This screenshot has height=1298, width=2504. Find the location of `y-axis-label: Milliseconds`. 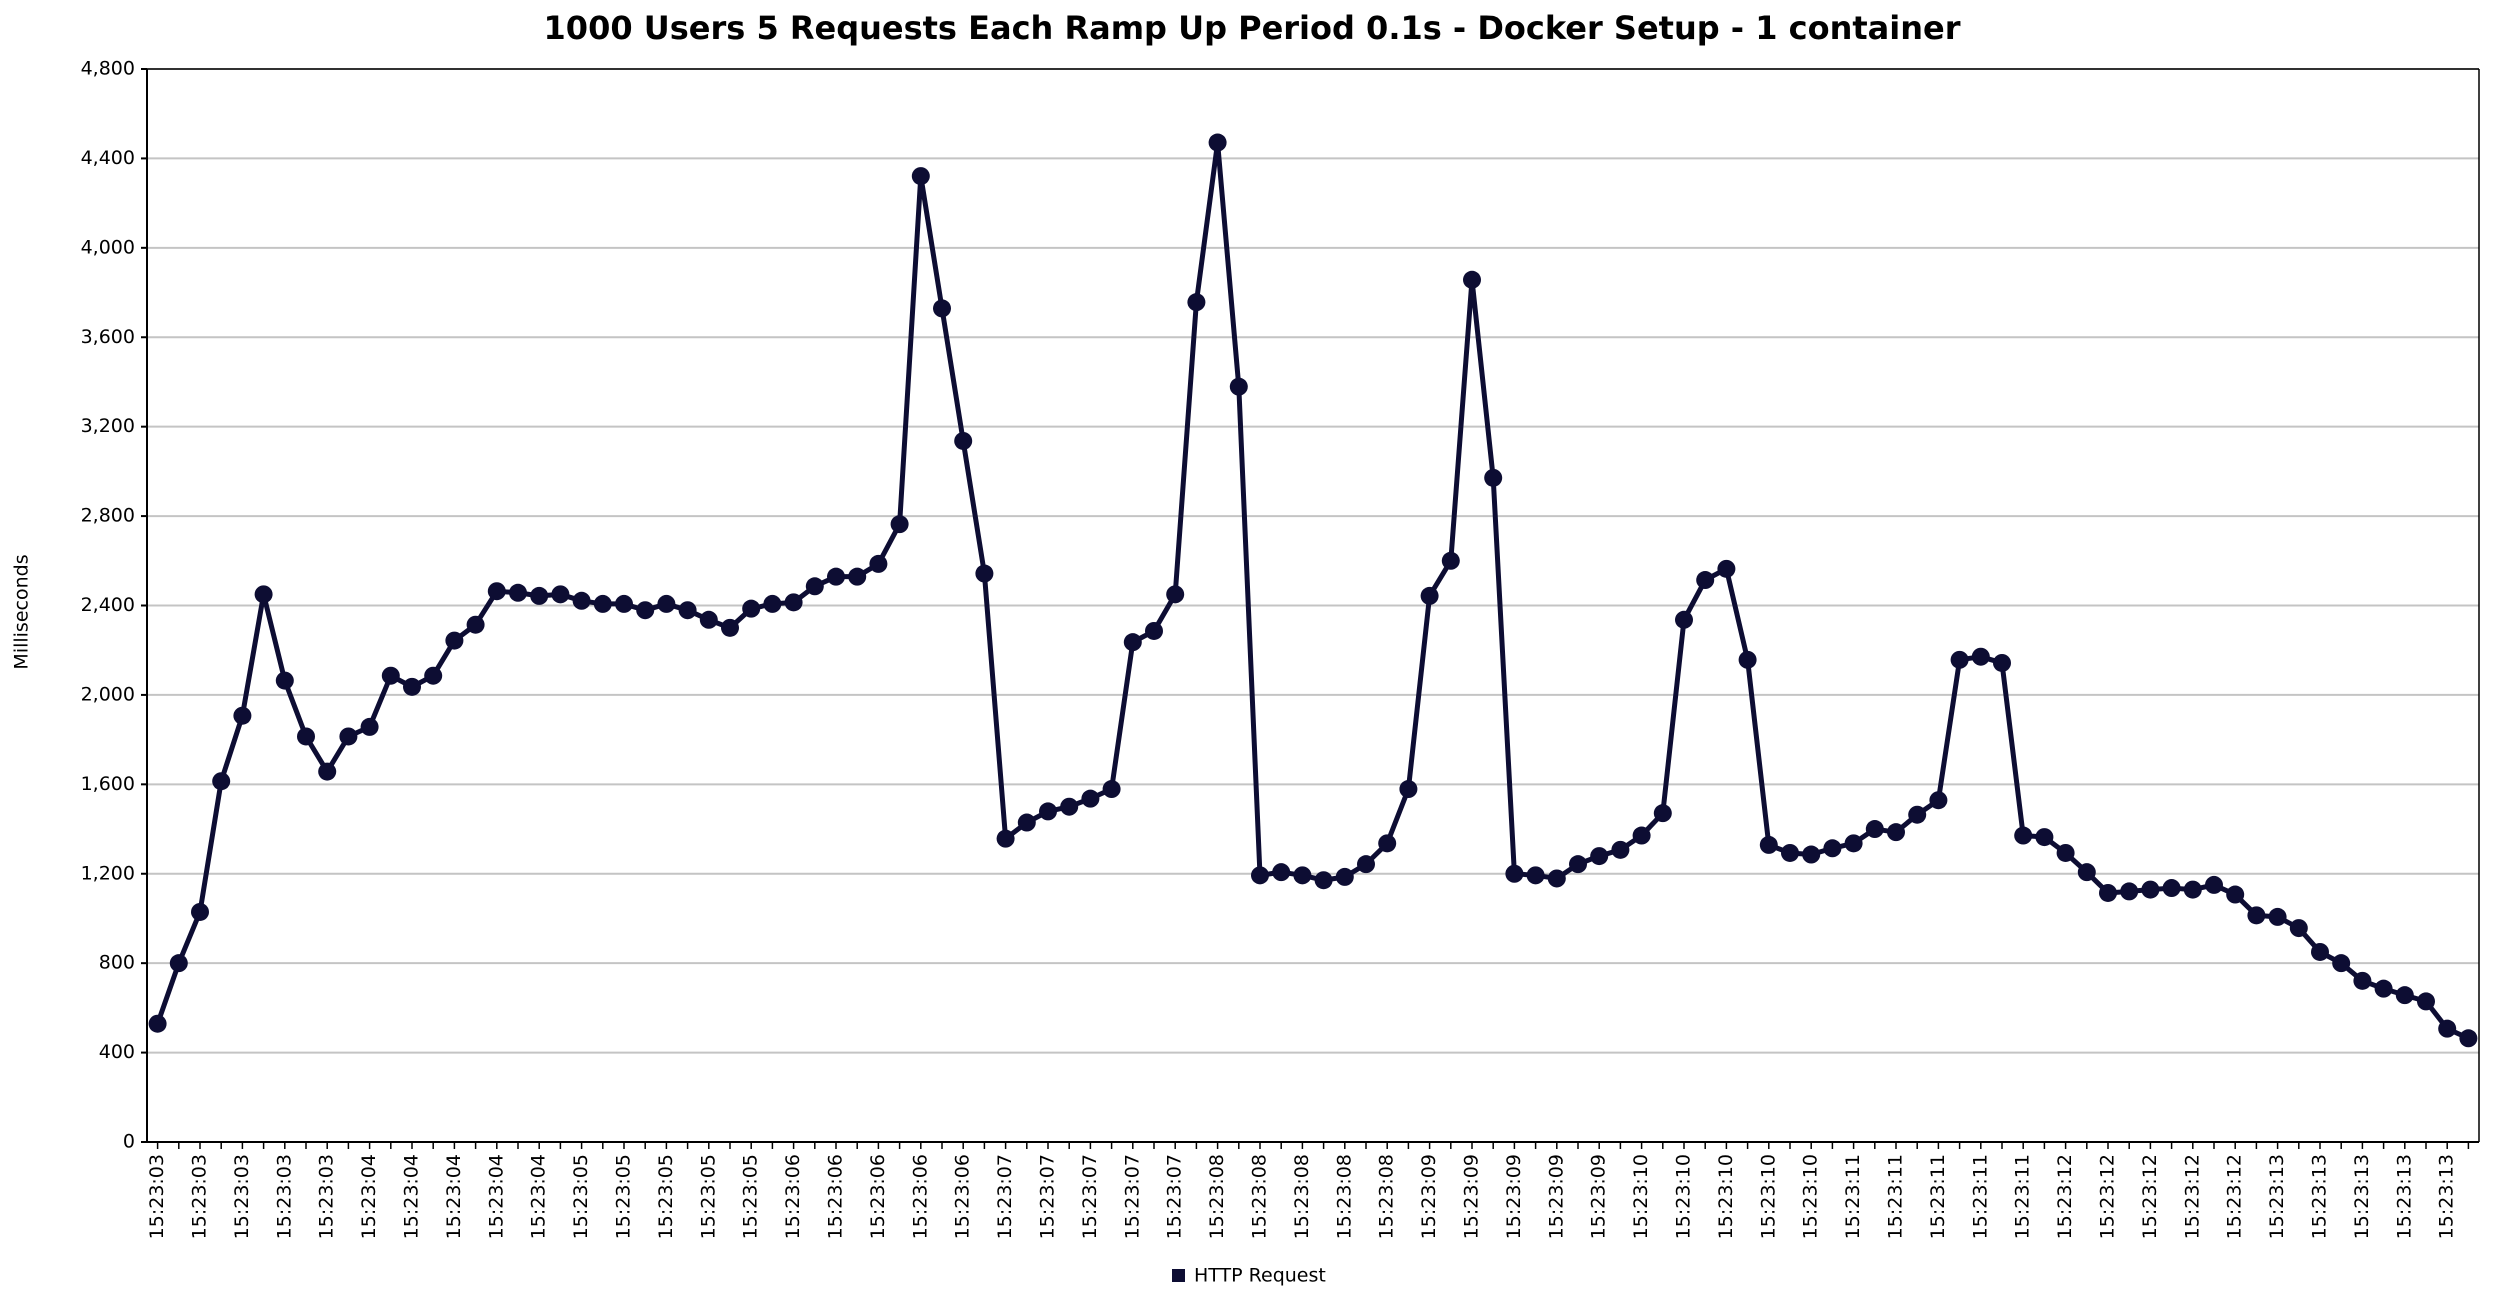

y-axis-label: Milliseconds is located at coordinates (22, 611).